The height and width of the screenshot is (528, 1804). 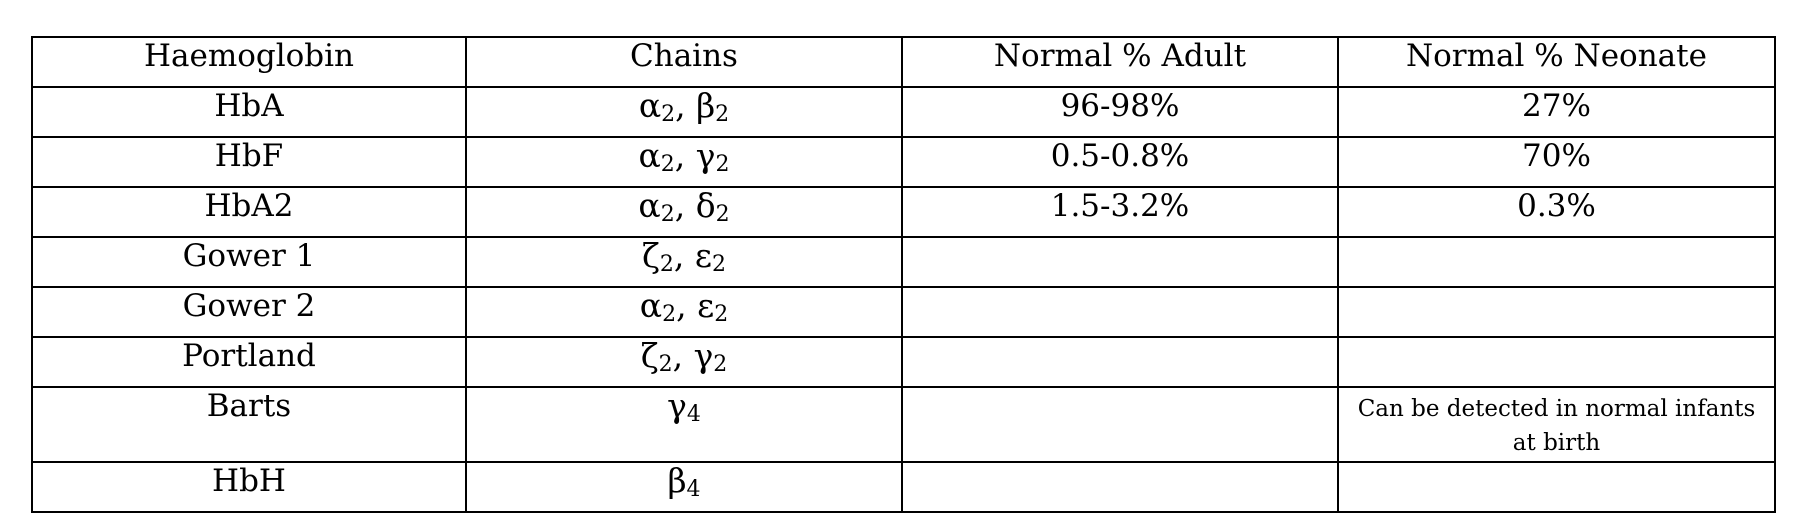 I want to click on table-row: HbA2 α2, δ2 1.5-3.2% 0.3%, so click(x=903, y=212).